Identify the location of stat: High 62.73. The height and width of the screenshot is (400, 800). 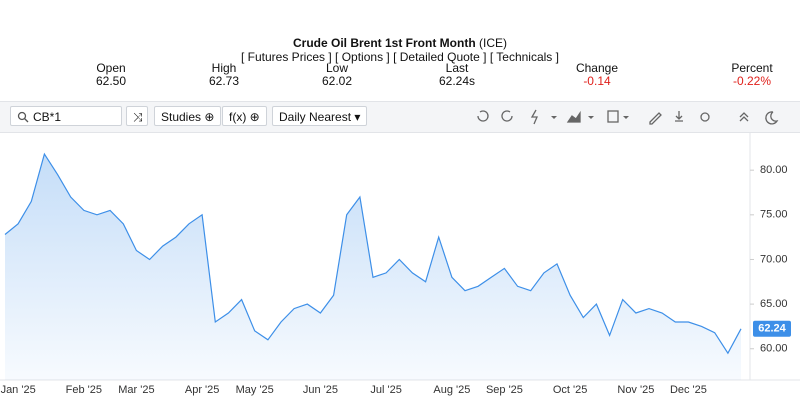
(224, 75).